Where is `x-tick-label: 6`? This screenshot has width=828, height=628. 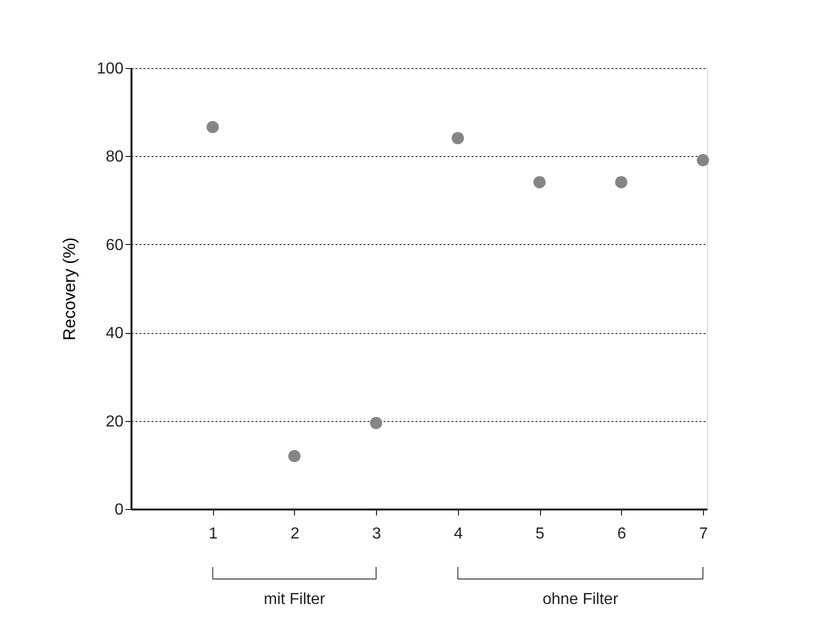
x-tick-label: 6 is located at coordinates (621, 534).